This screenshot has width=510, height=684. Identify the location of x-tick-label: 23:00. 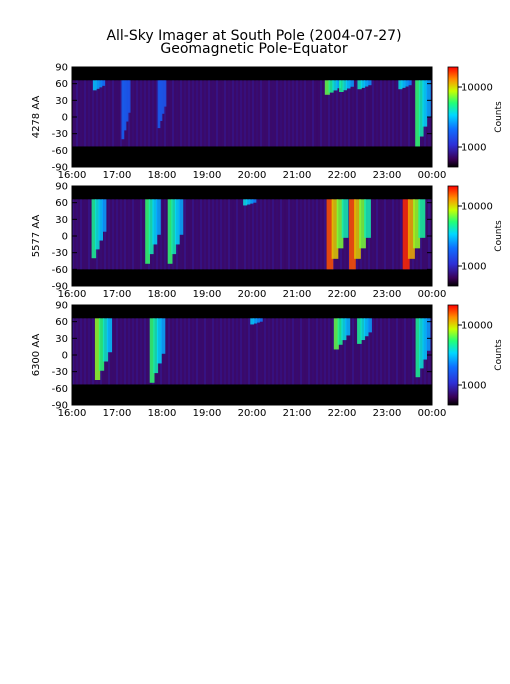
(387, 175).